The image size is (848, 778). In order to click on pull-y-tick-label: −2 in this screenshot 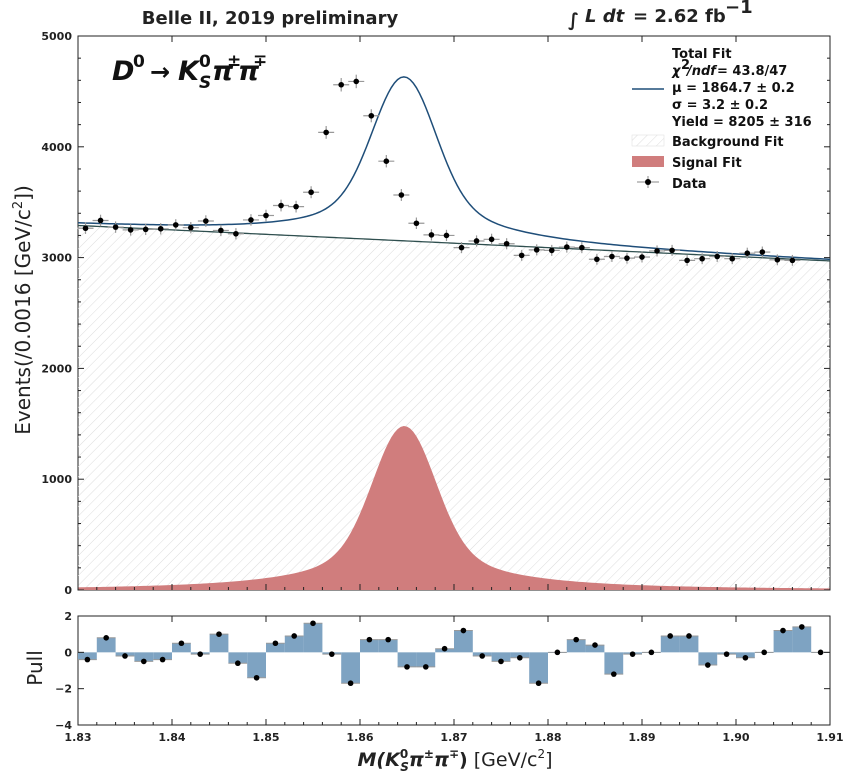, I will do `click(63, 689)`.